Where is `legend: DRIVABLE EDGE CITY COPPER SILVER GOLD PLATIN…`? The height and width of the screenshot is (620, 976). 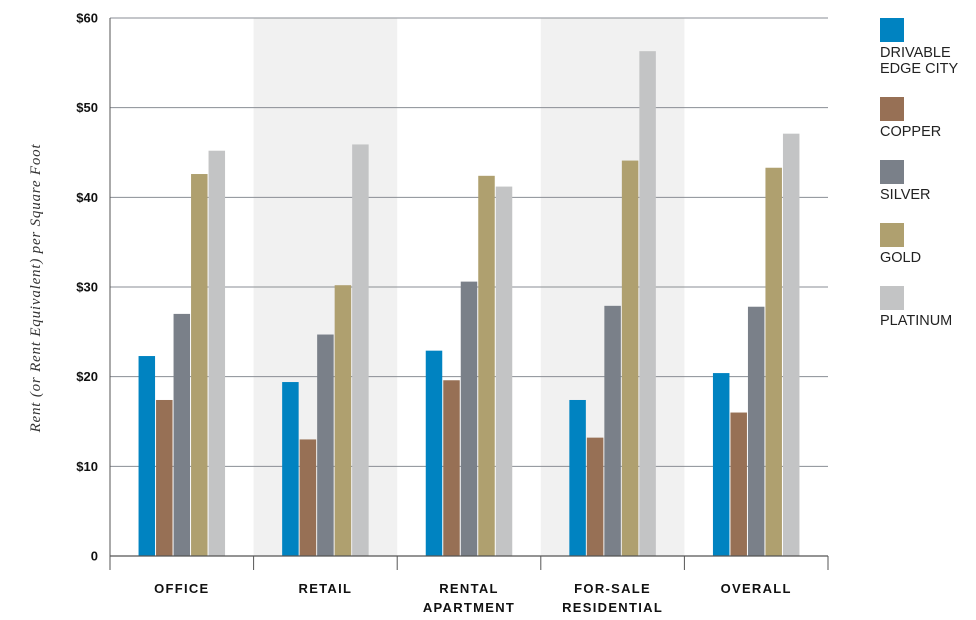 legend: DRIVABLE EDGE CITY COPPER SILVER GOLD PLATIN… is located at coordinates (928, 183).